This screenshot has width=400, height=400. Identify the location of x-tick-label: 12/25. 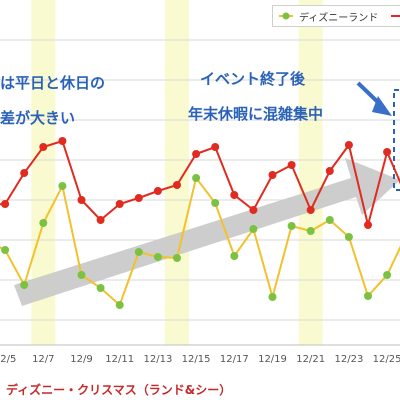
(386, 359).